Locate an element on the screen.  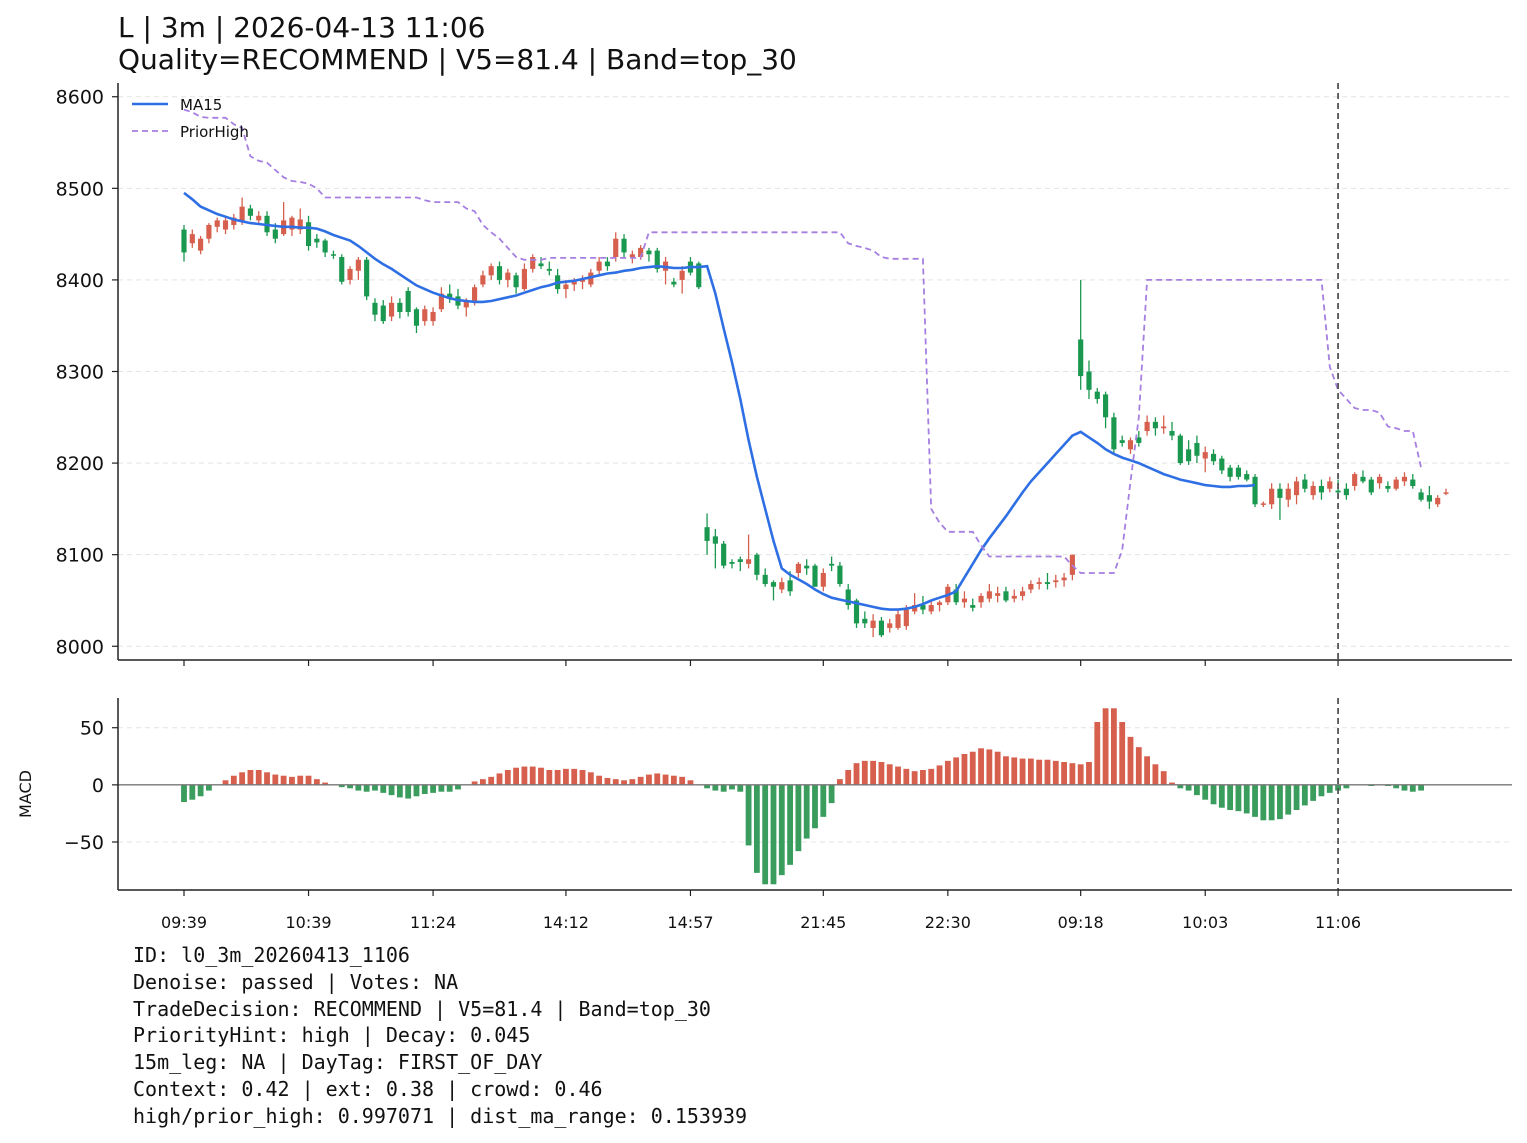
price-tick-label: 8500 is located at coordinates (80, 189).